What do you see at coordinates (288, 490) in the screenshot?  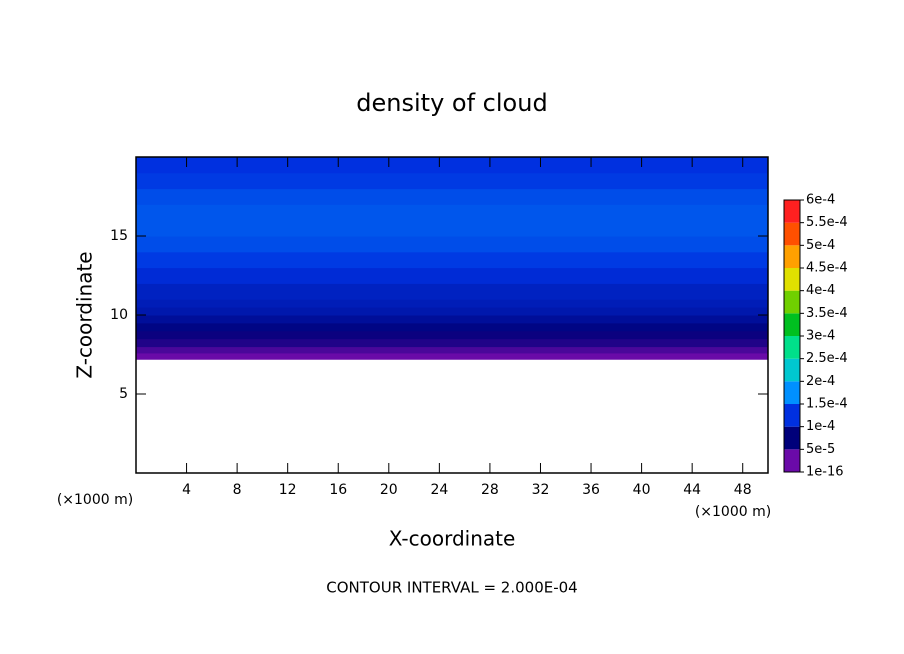 I see `x-tick-label: 12` at bounding box center [288, 490].